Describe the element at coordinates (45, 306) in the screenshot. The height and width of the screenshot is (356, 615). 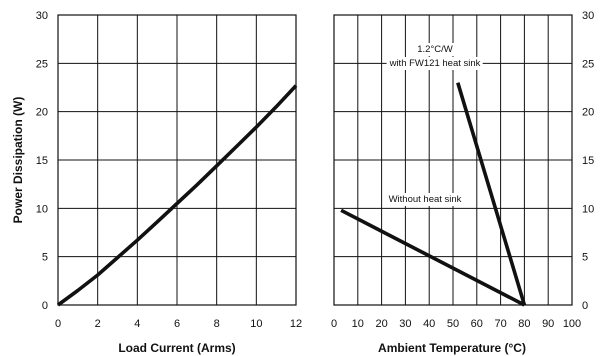
I see `left-y-tick-label: 0` at that location.